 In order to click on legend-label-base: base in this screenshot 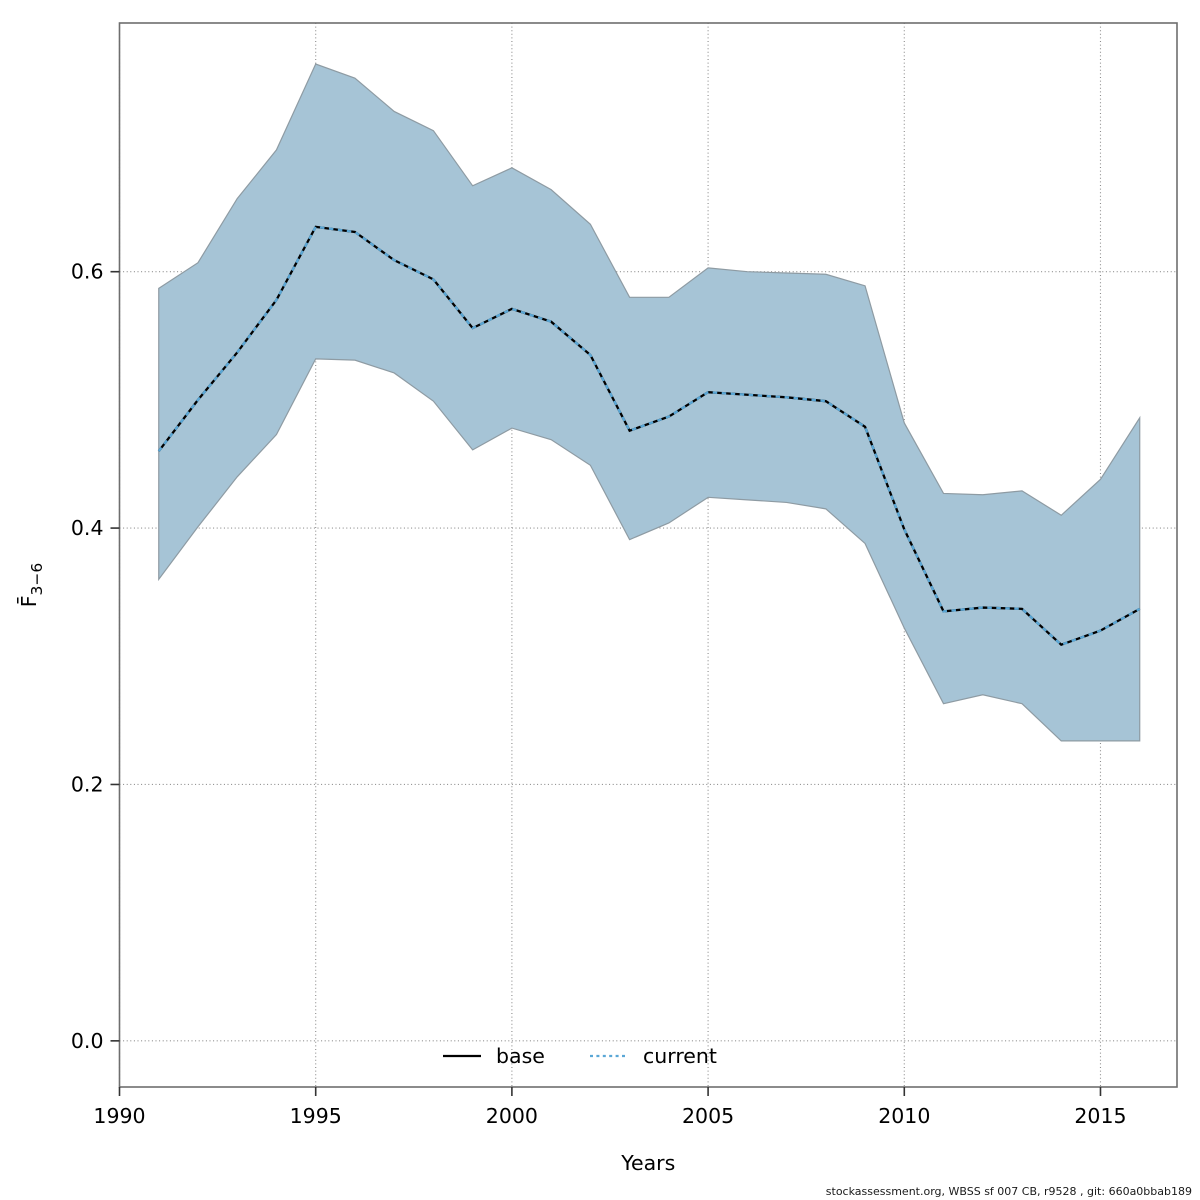, I will do `click(520, 1056)`.